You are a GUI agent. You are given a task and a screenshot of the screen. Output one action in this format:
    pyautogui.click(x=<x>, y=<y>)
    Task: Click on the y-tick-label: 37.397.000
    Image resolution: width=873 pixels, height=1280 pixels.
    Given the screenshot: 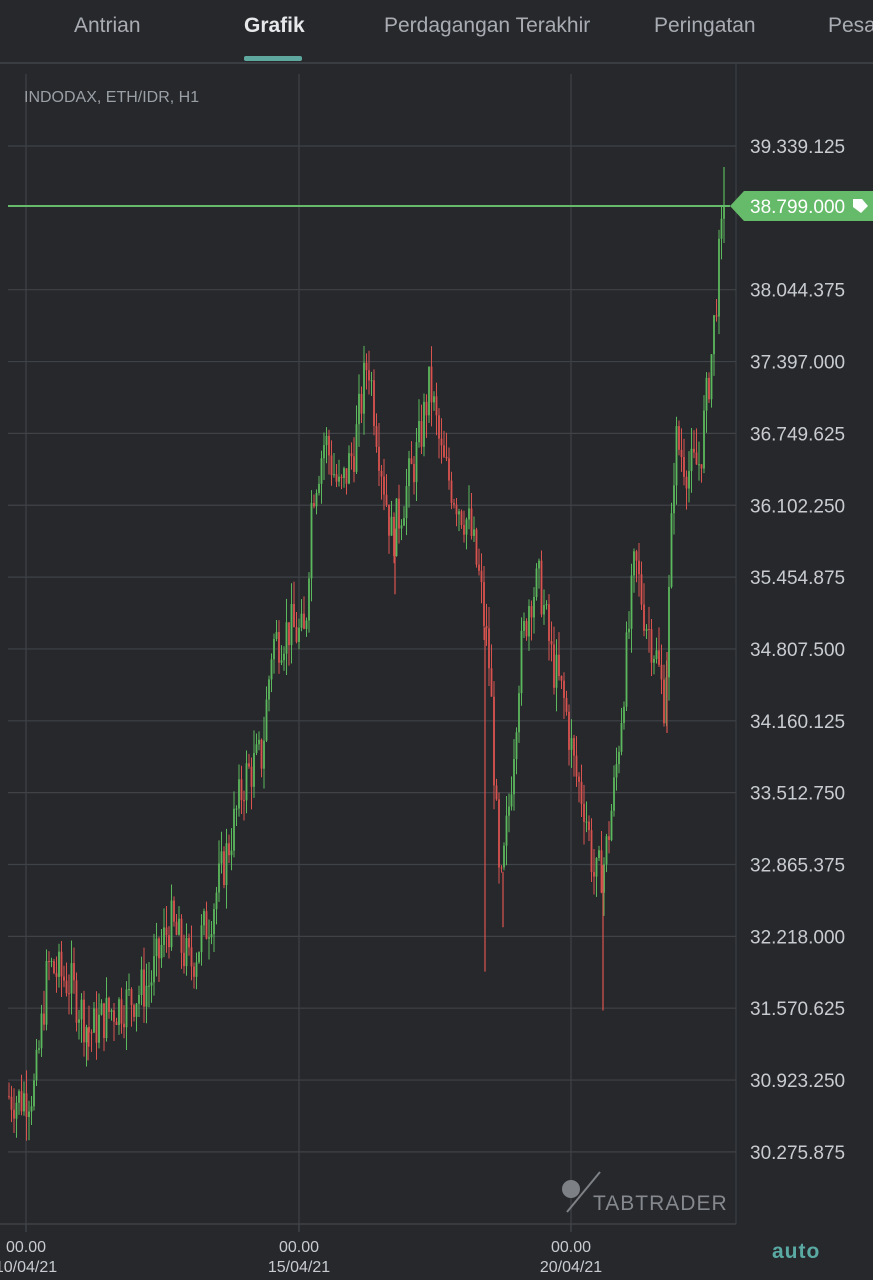 What is the action you would take?
    pyautogui.click(x=797, y=363)
    